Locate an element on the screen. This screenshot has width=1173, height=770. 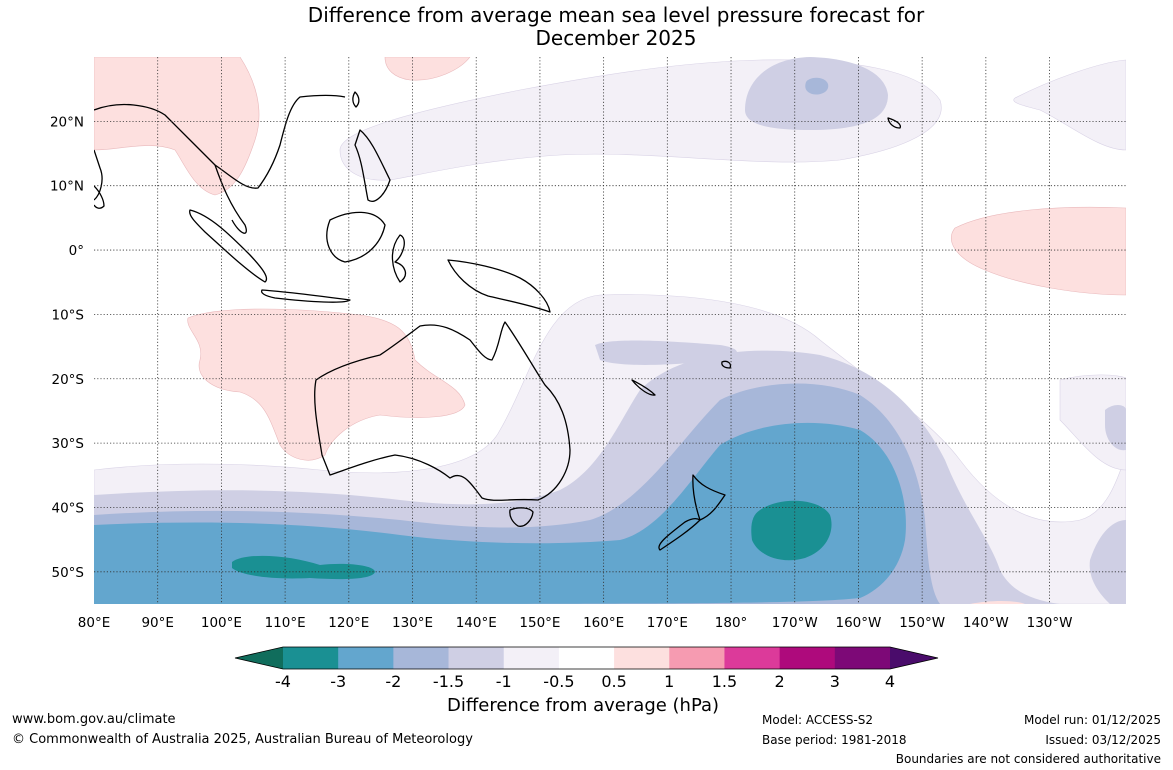
footer-base-period: Base period: 1981-2018 is located at coordinates (834, 740).